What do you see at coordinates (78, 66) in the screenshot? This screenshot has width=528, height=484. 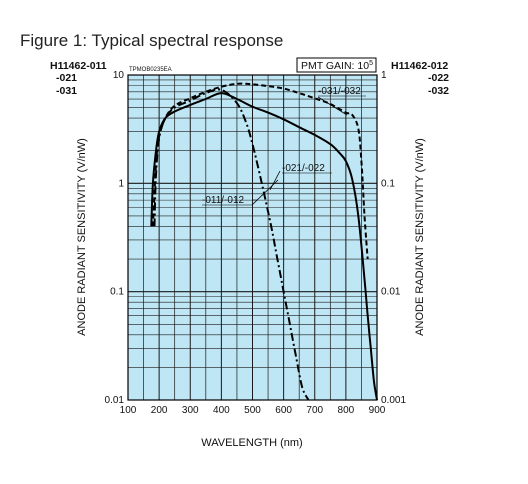 I see `left-header-model: H11462-011` at bounding box center [78, 66].